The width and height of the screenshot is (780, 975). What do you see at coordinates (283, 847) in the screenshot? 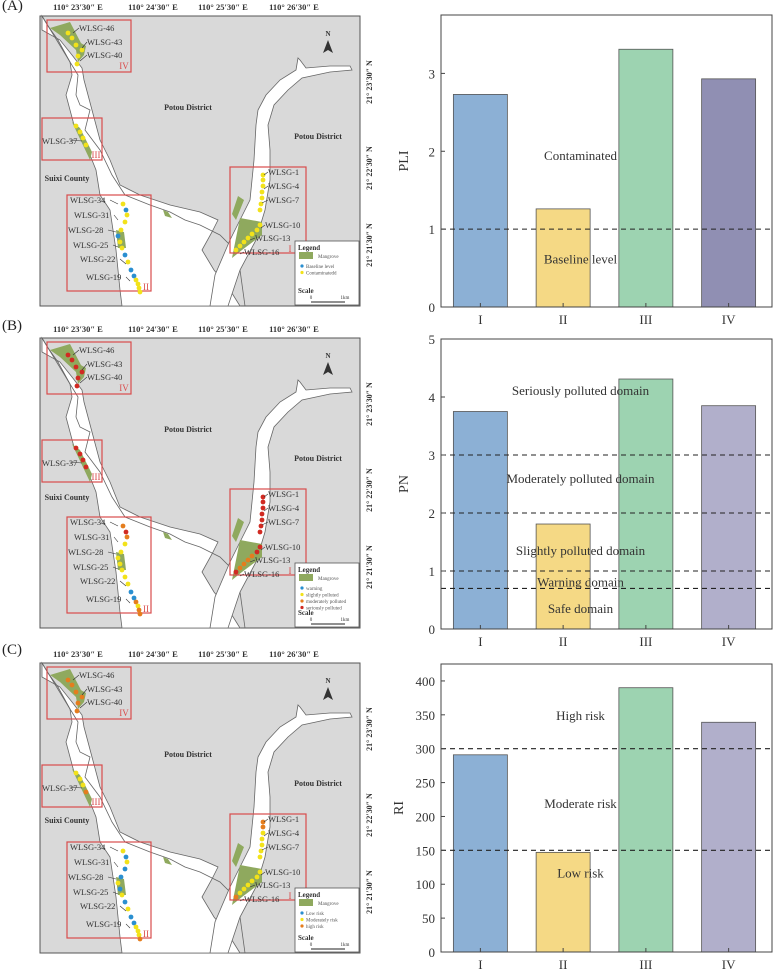
I see `site-label: WLSG-7` at bounding box center [283, 847].